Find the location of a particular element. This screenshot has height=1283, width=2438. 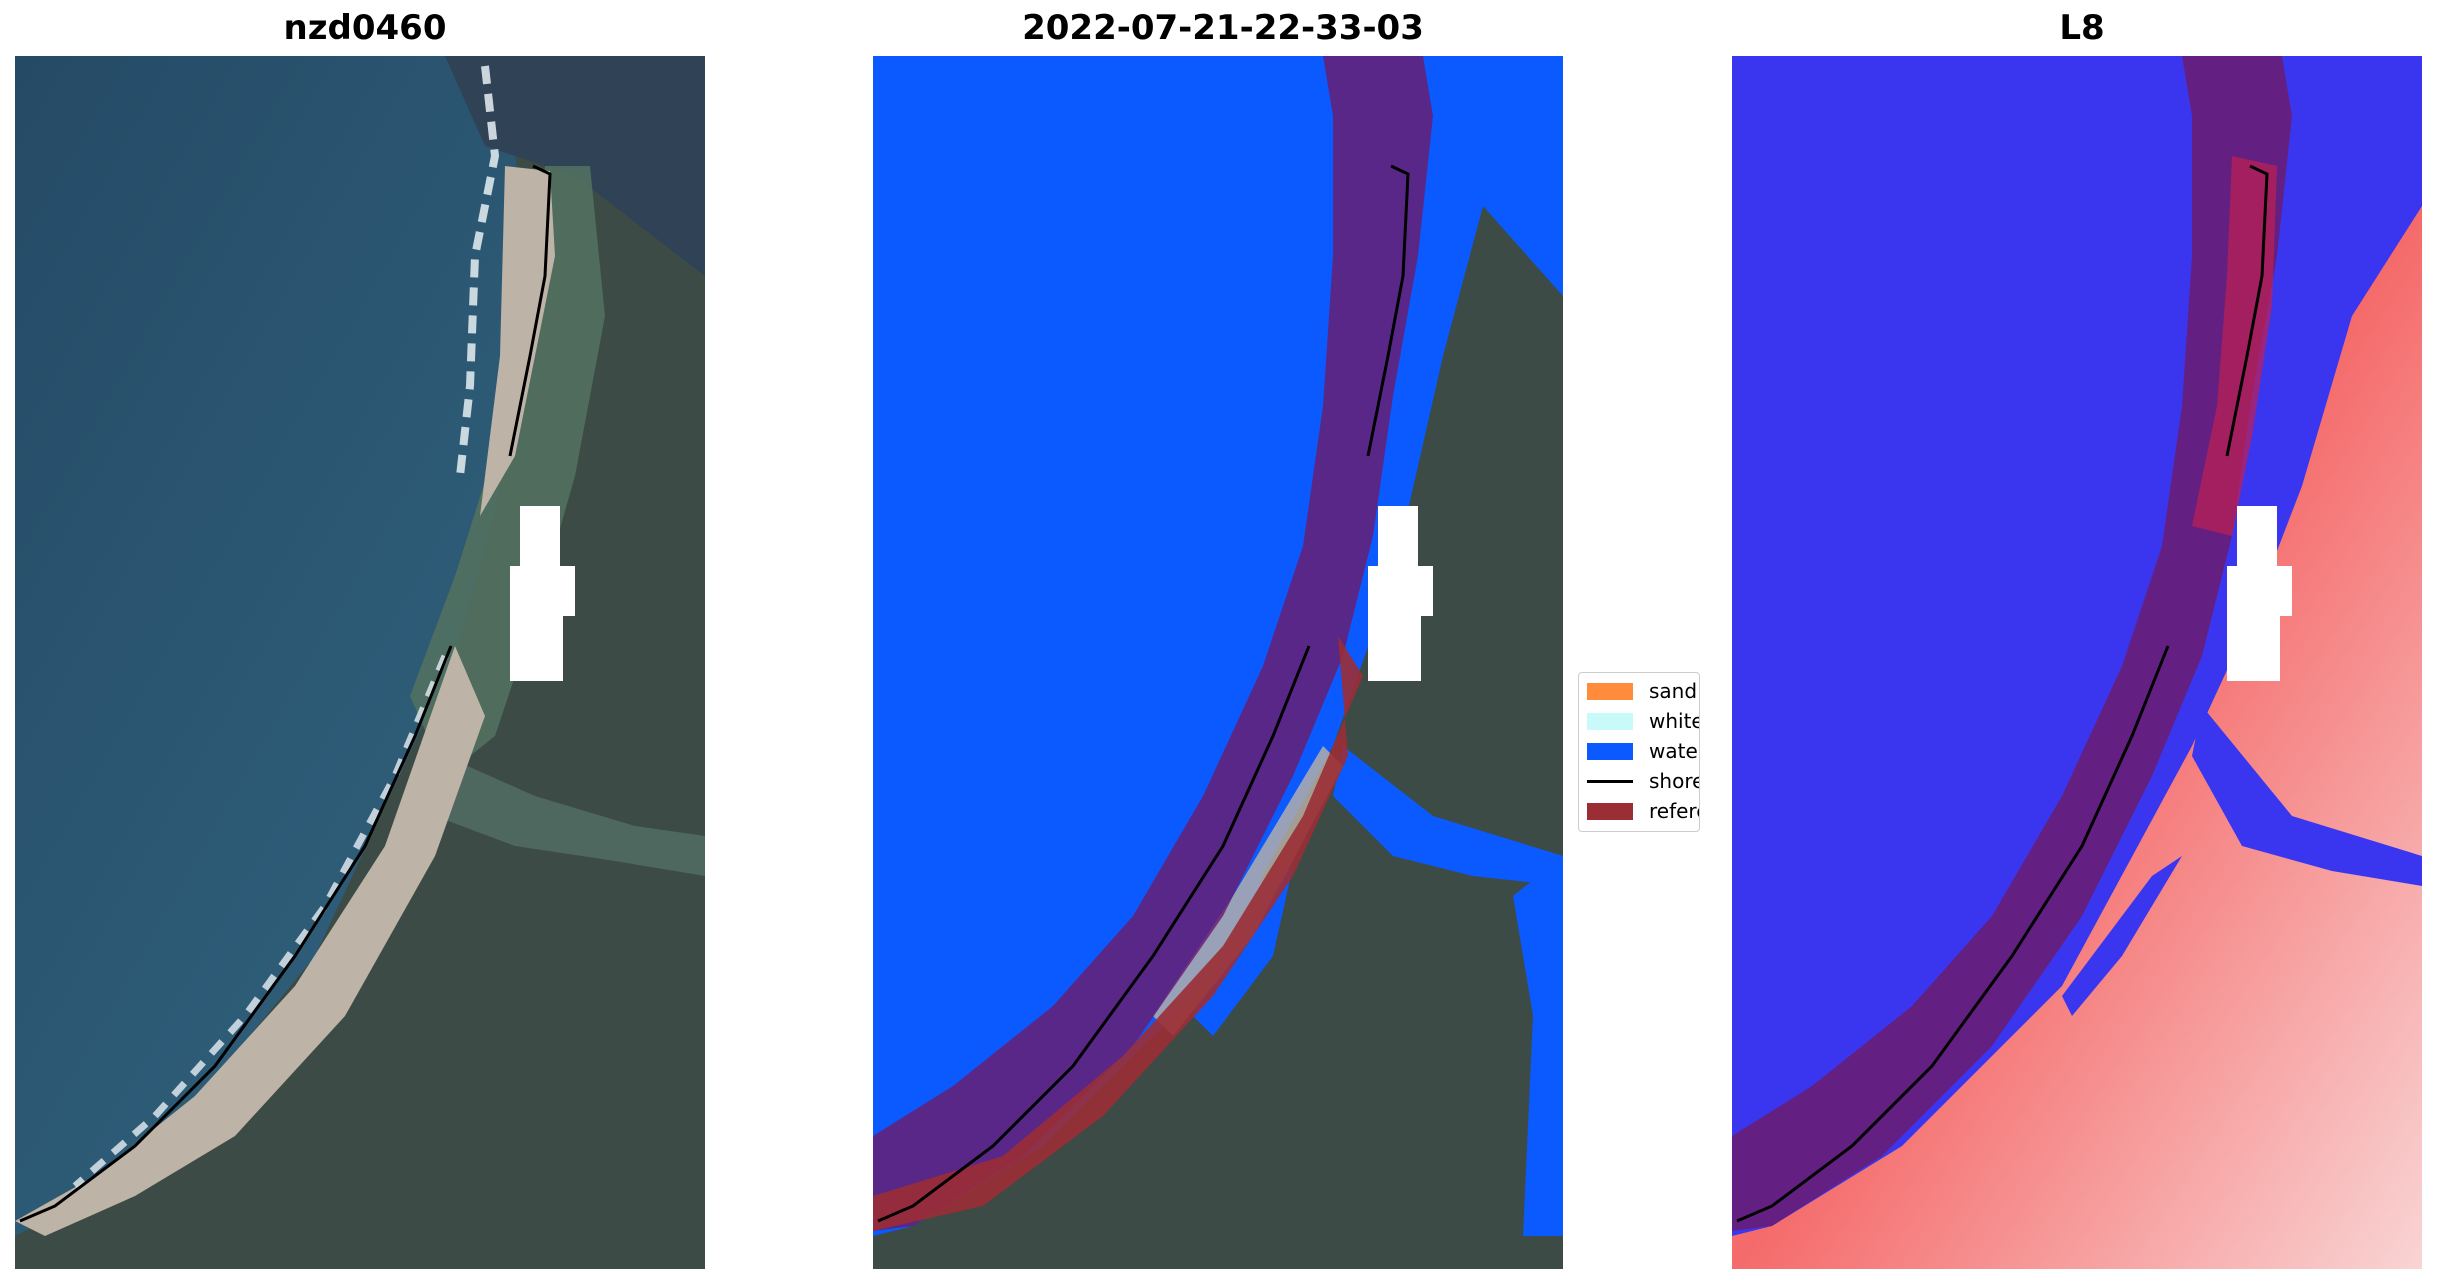

legend-label-shoreline: shoreline is located at coordinates (1674, 781).